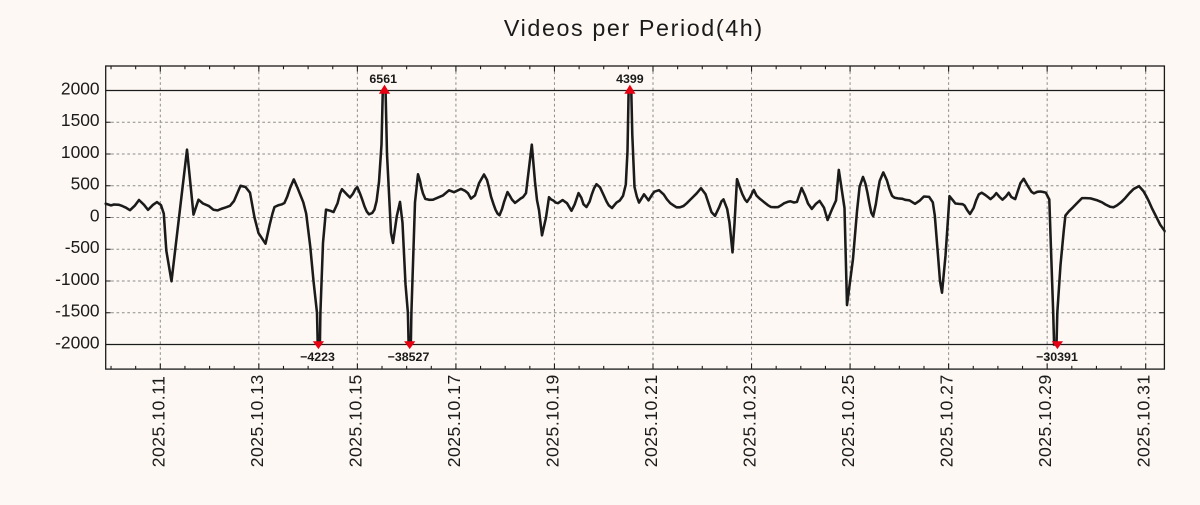 This screenshot has width=1200, height=505. What do you see at coordinates (634, 28) in the screenshot?
I see `svg-text: Videos per Period(4h)` at bounding box center [634, 28].